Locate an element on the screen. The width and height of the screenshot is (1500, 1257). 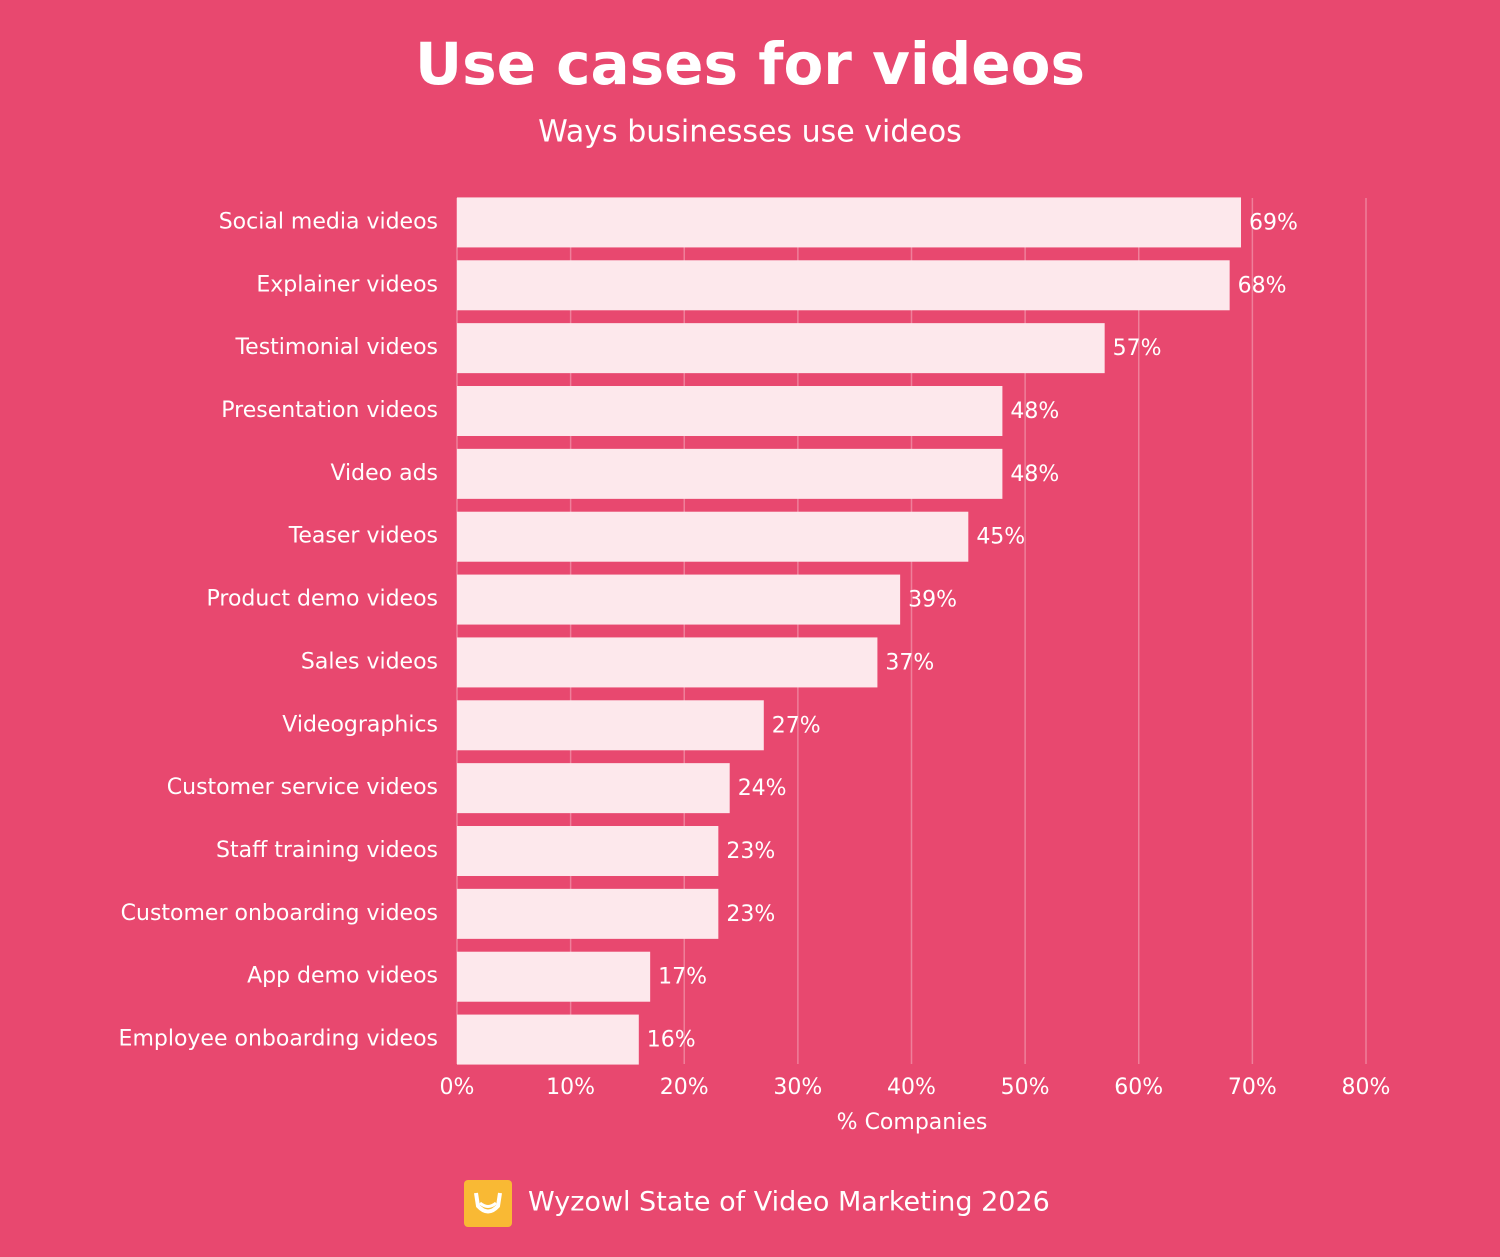
y-tick-label: Video ads is located at coordinates (384, 473).